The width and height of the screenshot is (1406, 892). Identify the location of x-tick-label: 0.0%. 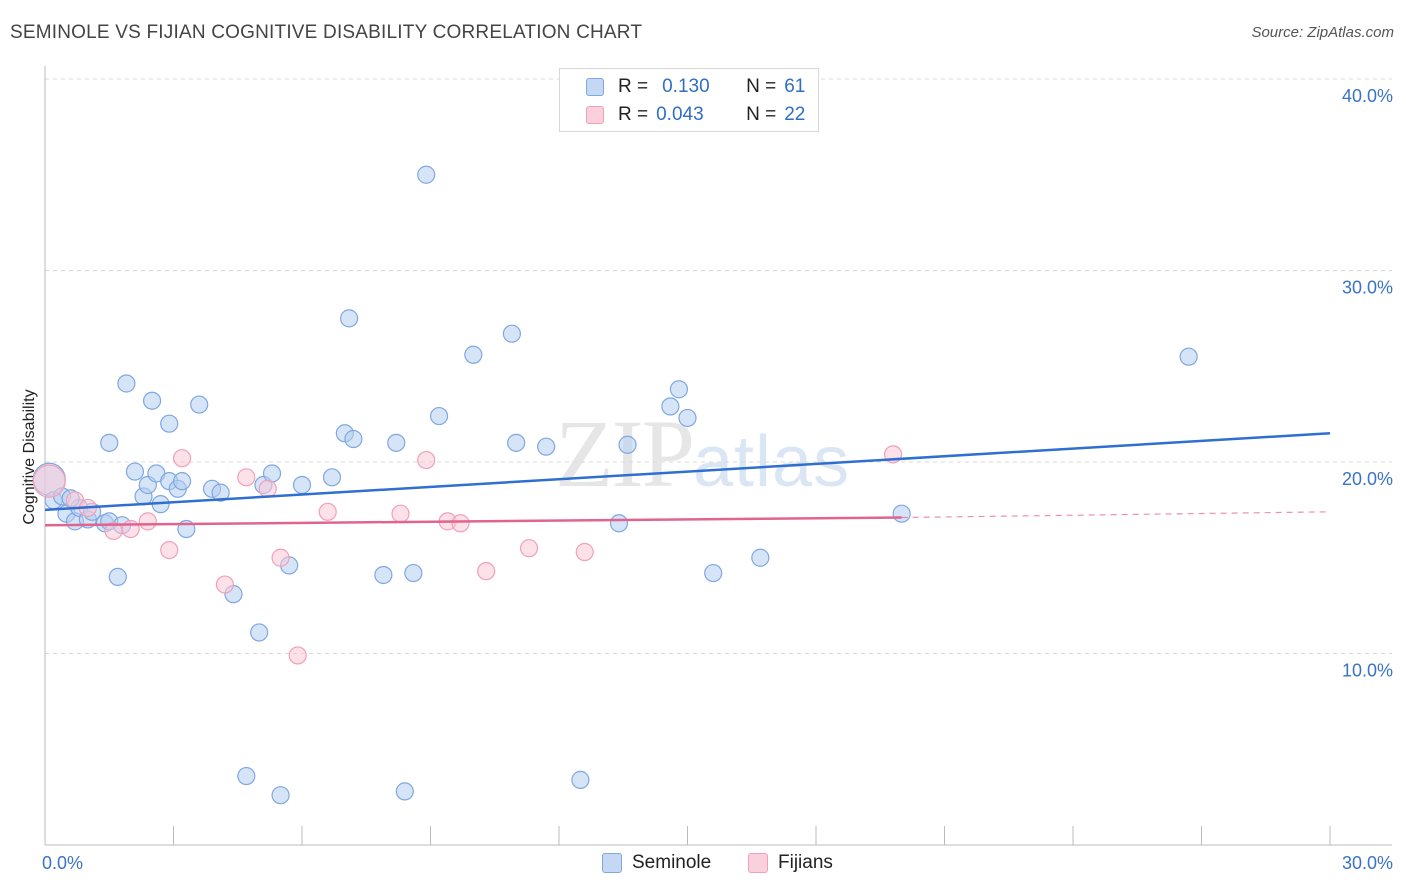
(62, 863).